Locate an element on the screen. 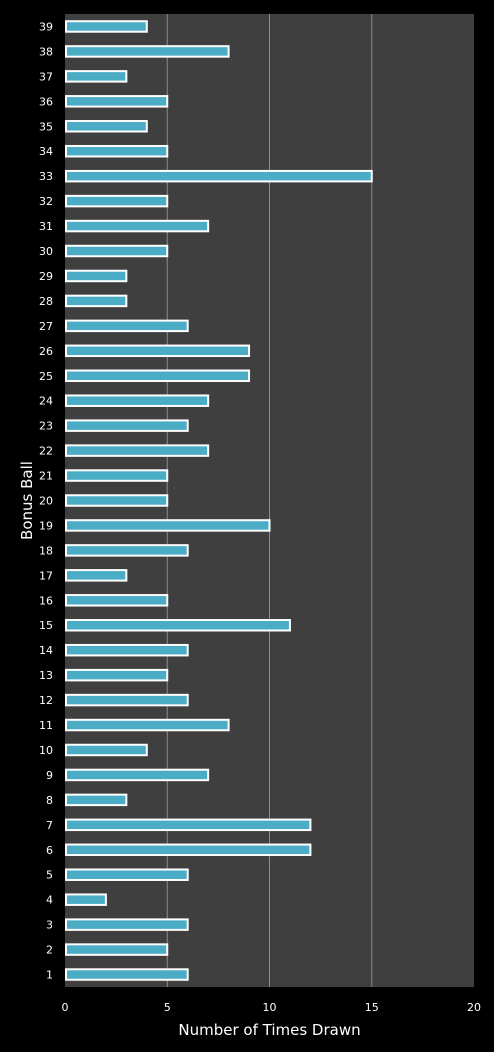 This screenshot has height=1052, width=494. y-tick-label: 16 is located at coordinates (46, 600).